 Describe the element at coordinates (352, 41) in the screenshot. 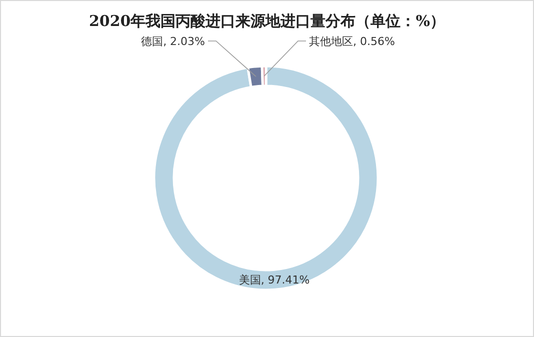

I see `slice-label: 其他地区, 0.56%` at that location.